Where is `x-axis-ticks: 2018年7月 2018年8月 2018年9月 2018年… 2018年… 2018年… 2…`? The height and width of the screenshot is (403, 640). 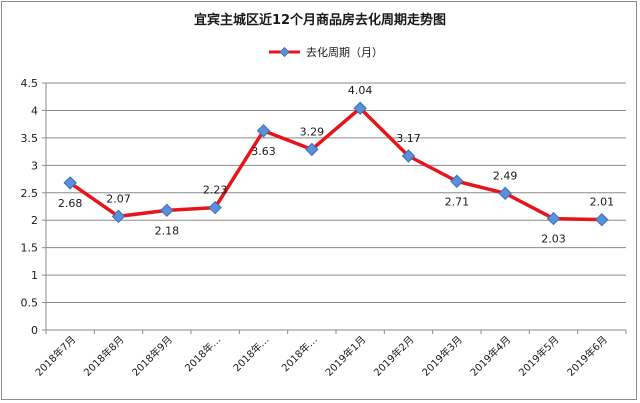
x-axis-ticks: 2018年7月 2018年8月 2018年9月 2018年… 2018年… 2018年… 2… is located at coordinates (329, 354).